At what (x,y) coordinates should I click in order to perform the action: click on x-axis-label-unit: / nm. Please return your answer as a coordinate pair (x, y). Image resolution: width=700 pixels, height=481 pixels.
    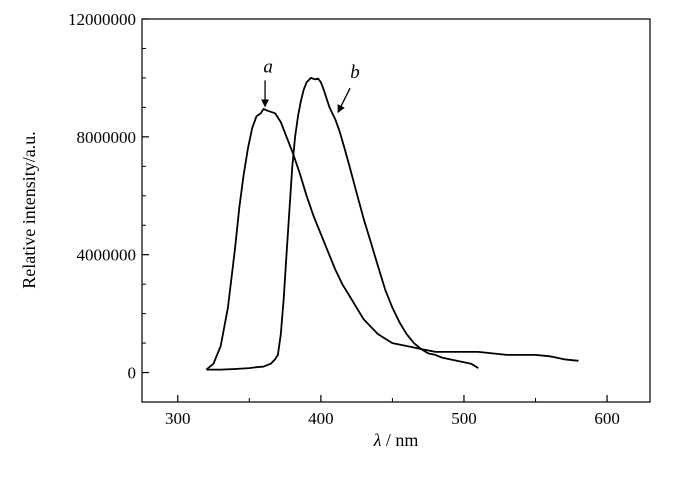
    Looking at the image, I should click on (402, 440).